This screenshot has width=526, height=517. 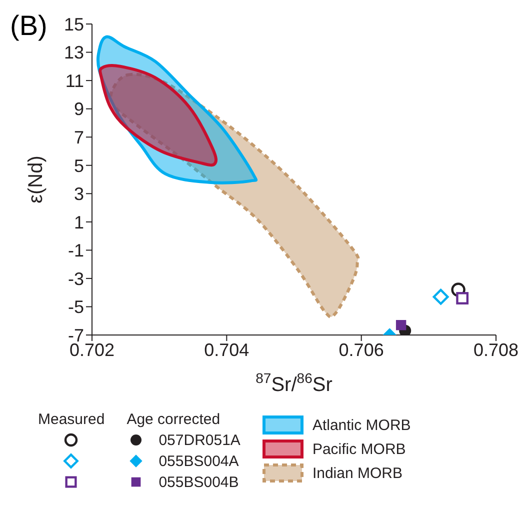 I want to click on y-tick-label: 7, so click(x=79, y=137).